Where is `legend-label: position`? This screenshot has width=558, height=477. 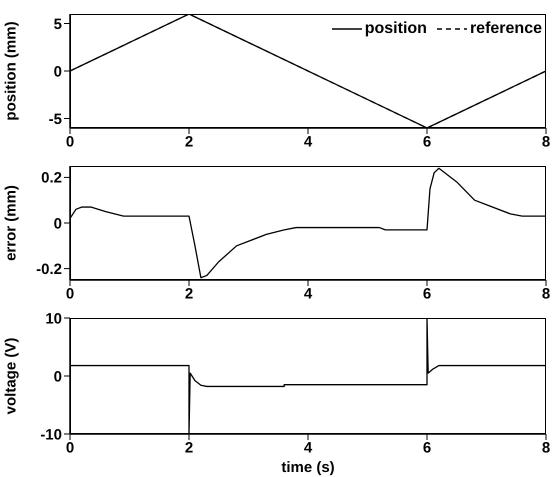
legend-label: position is located at coordinates (395, 29).